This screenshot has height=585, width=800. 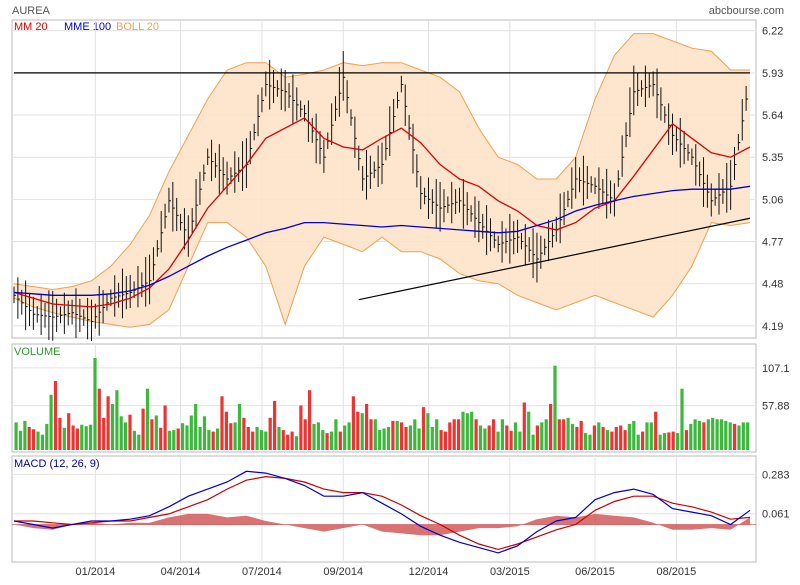 I want to click on macd-line, so click(x=382, y=512).